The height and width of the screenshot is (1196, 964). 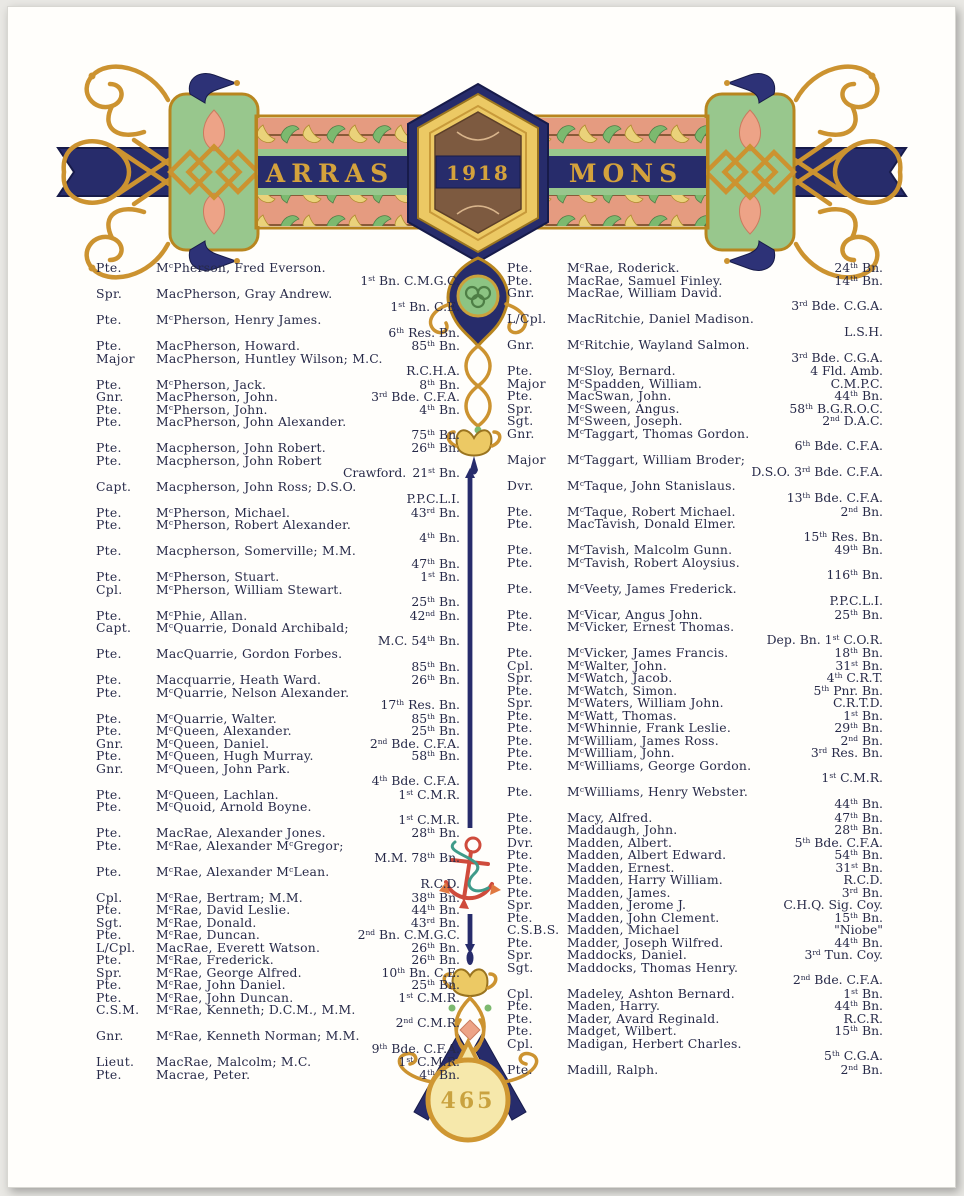 I want to click on unit-text: 3rd Tun. Coy., so click(x=843, y=954).